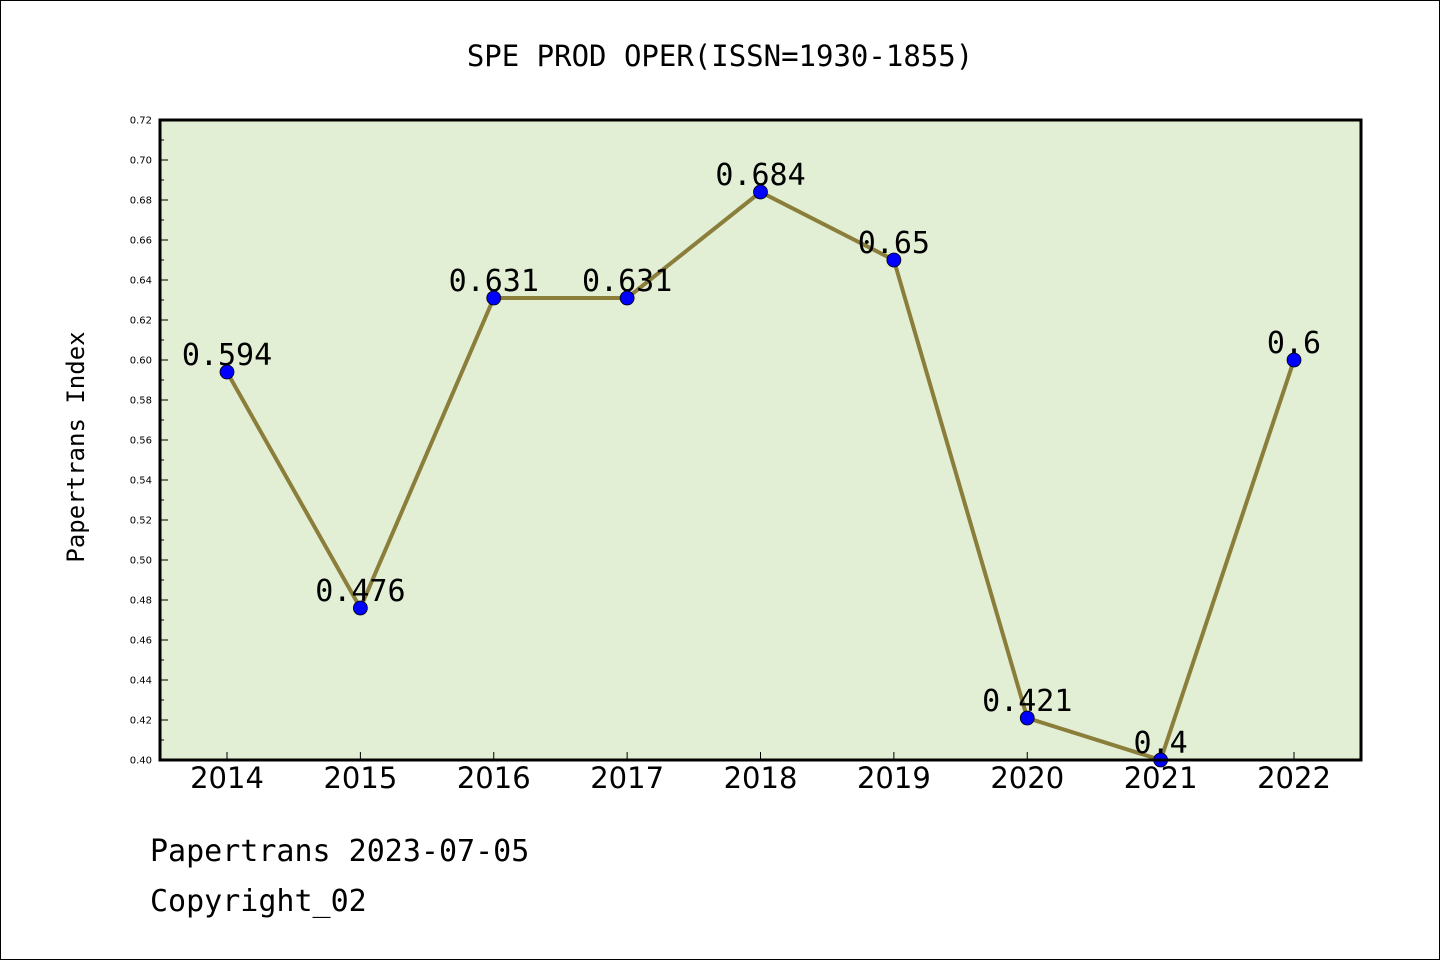  What do you see at coordinates (141, 161) in the screenshot?
I see `y-tick-label: 0.70` at bounding box center [141, 161].